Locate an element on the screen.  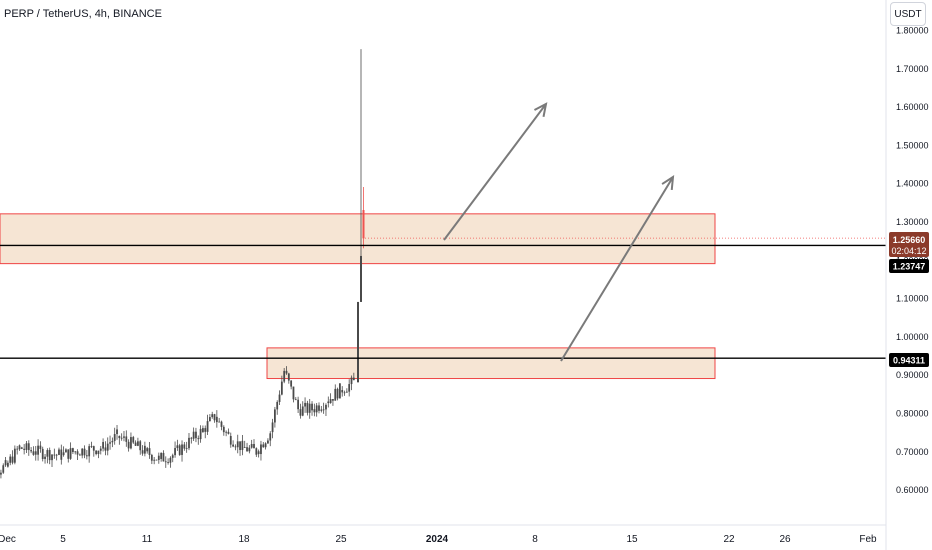
y-tick-label: 0.90000 is located at coordinates (912, 375).